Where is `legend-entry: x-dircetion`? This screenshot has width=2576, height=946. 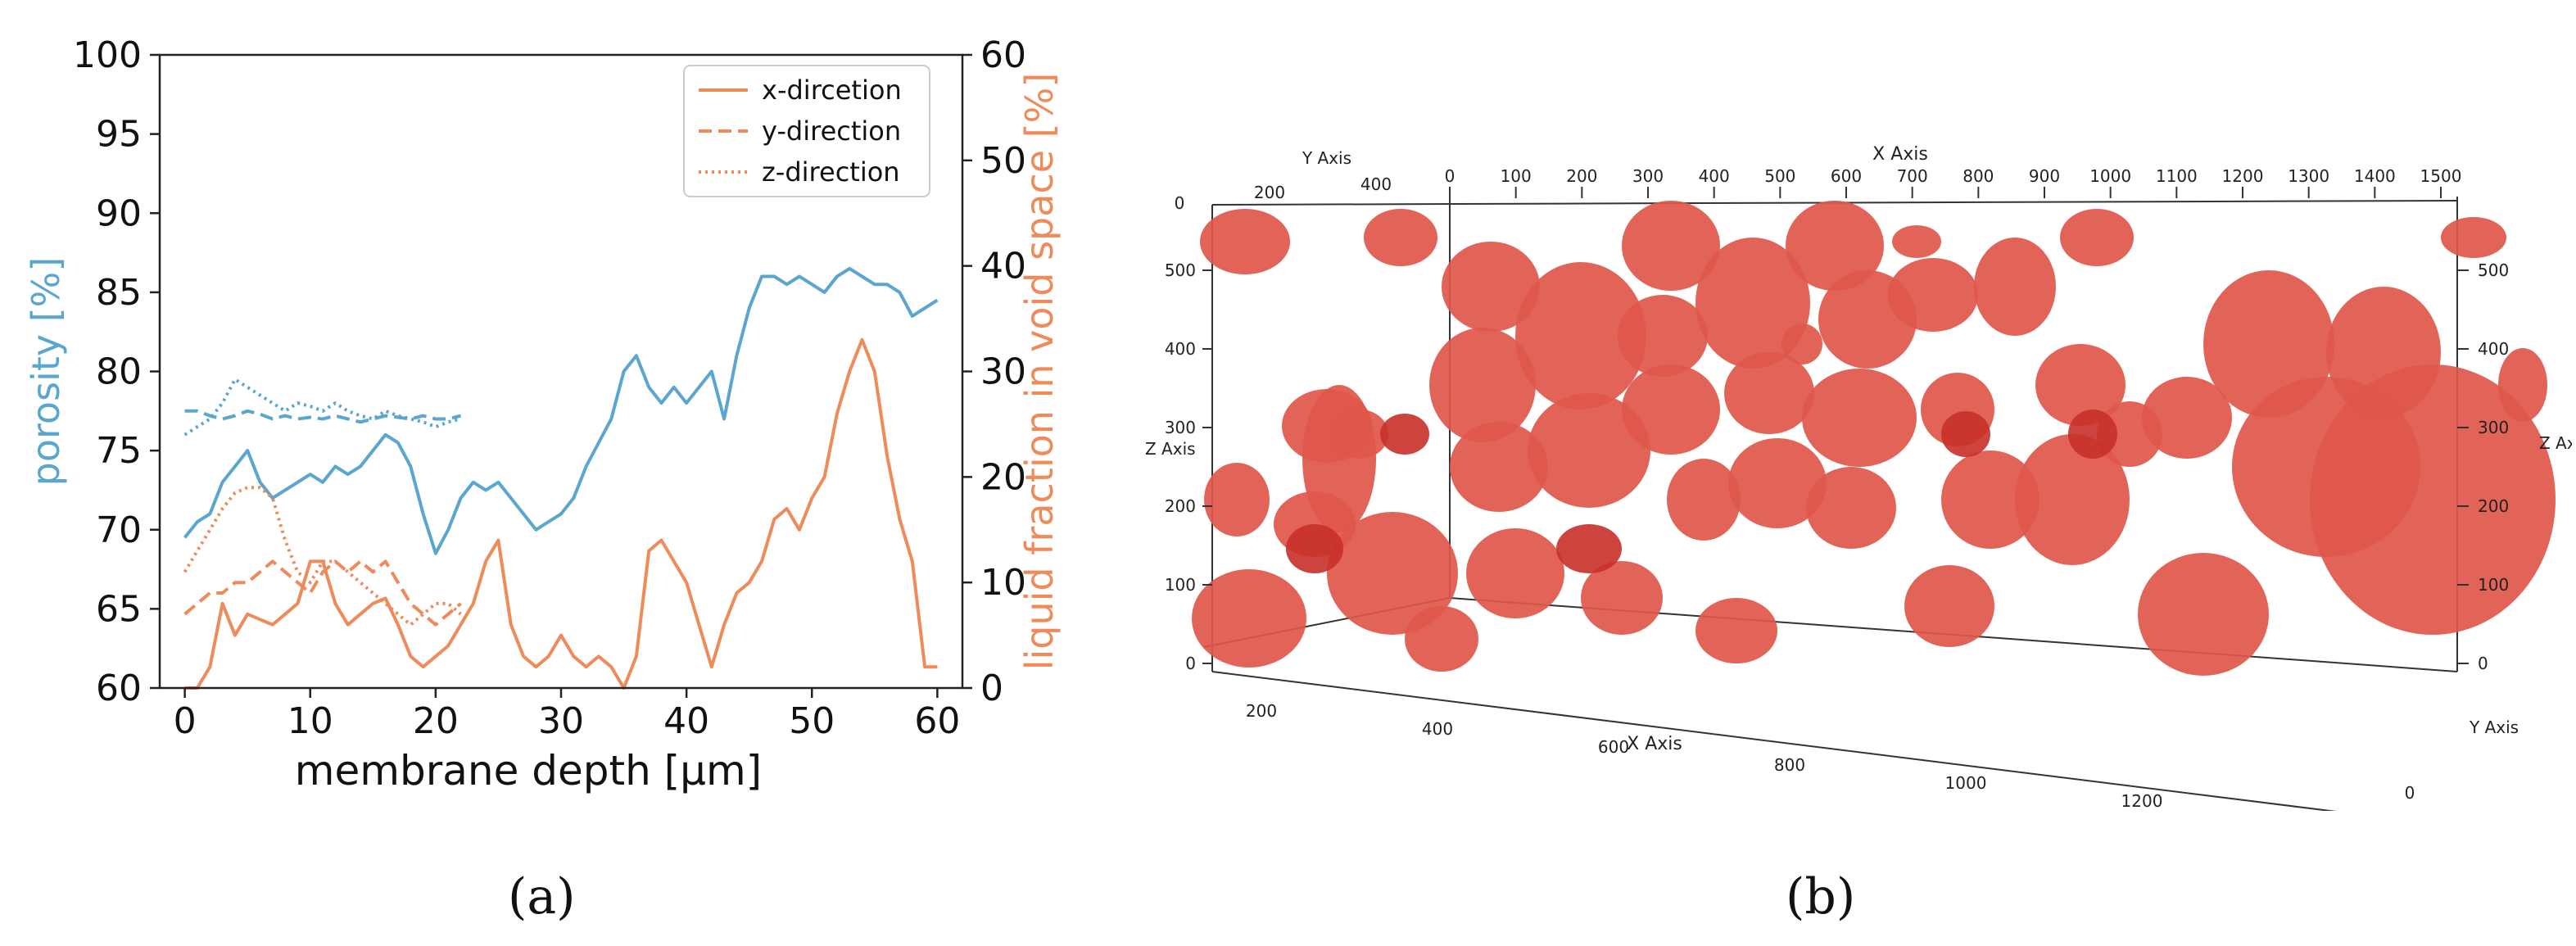 legend-entry: x-dircetion is located at coordinates (832, 90).